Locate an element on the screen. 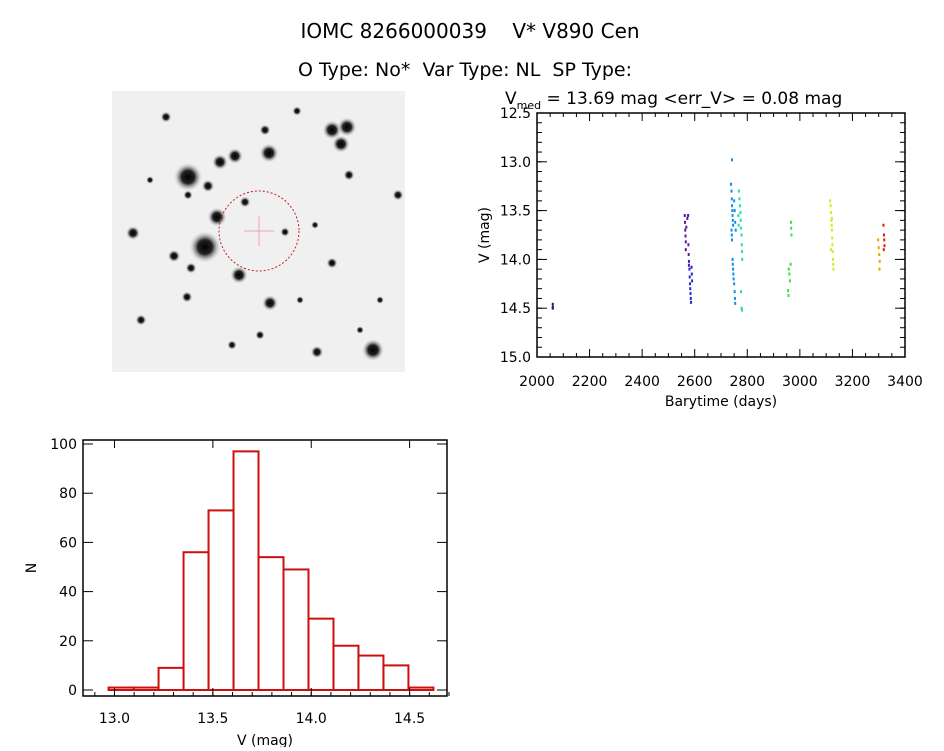 This screenshot has height=751, width=944. y-tick-label: 80 is located at coordinates (68, 494).